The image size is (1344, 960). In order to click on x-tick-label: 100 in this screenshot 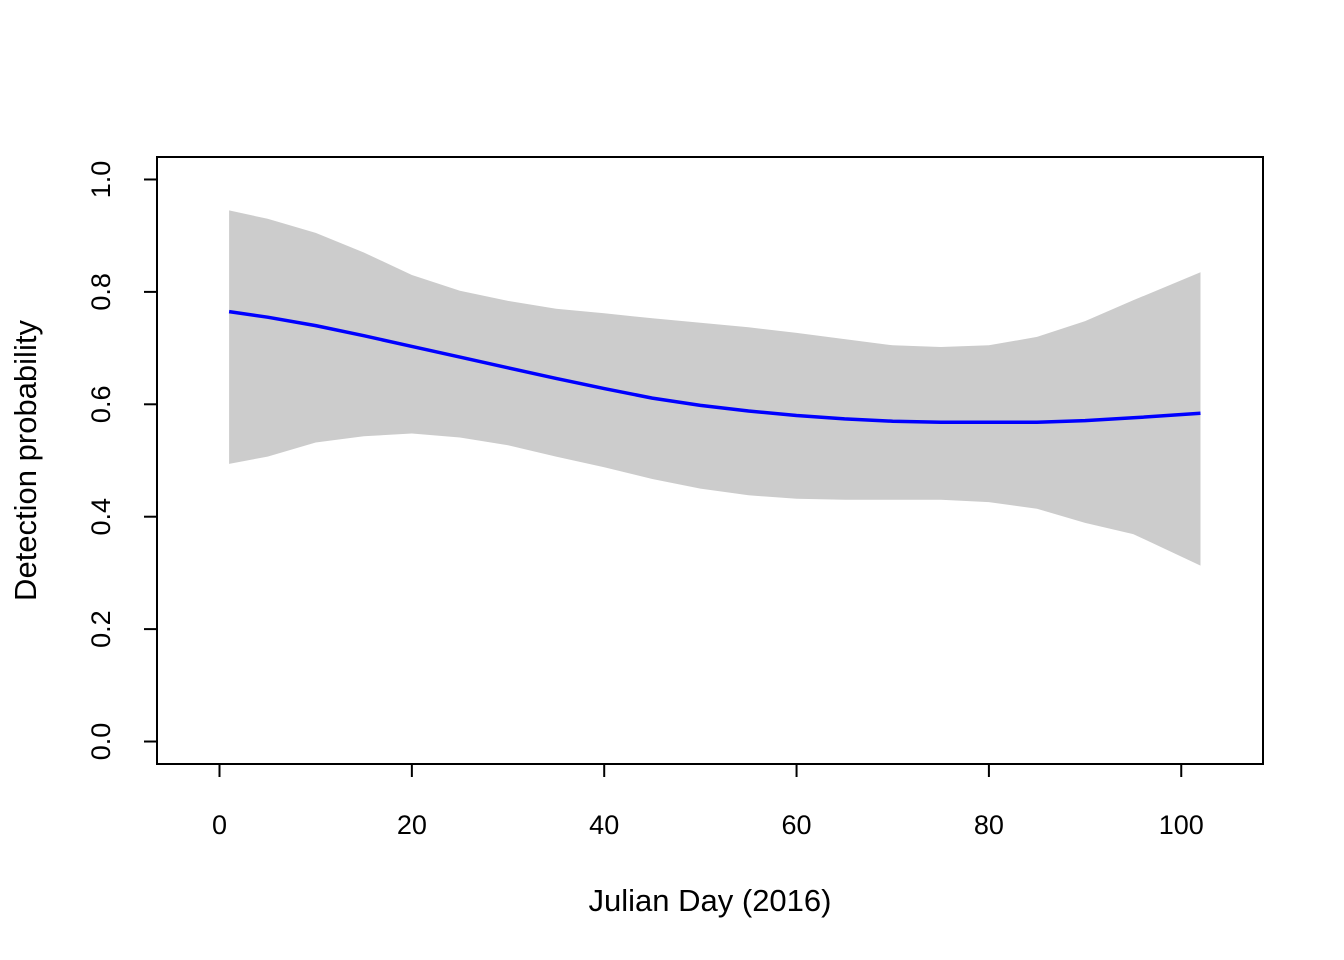, I will do `click(1181, 825)`.